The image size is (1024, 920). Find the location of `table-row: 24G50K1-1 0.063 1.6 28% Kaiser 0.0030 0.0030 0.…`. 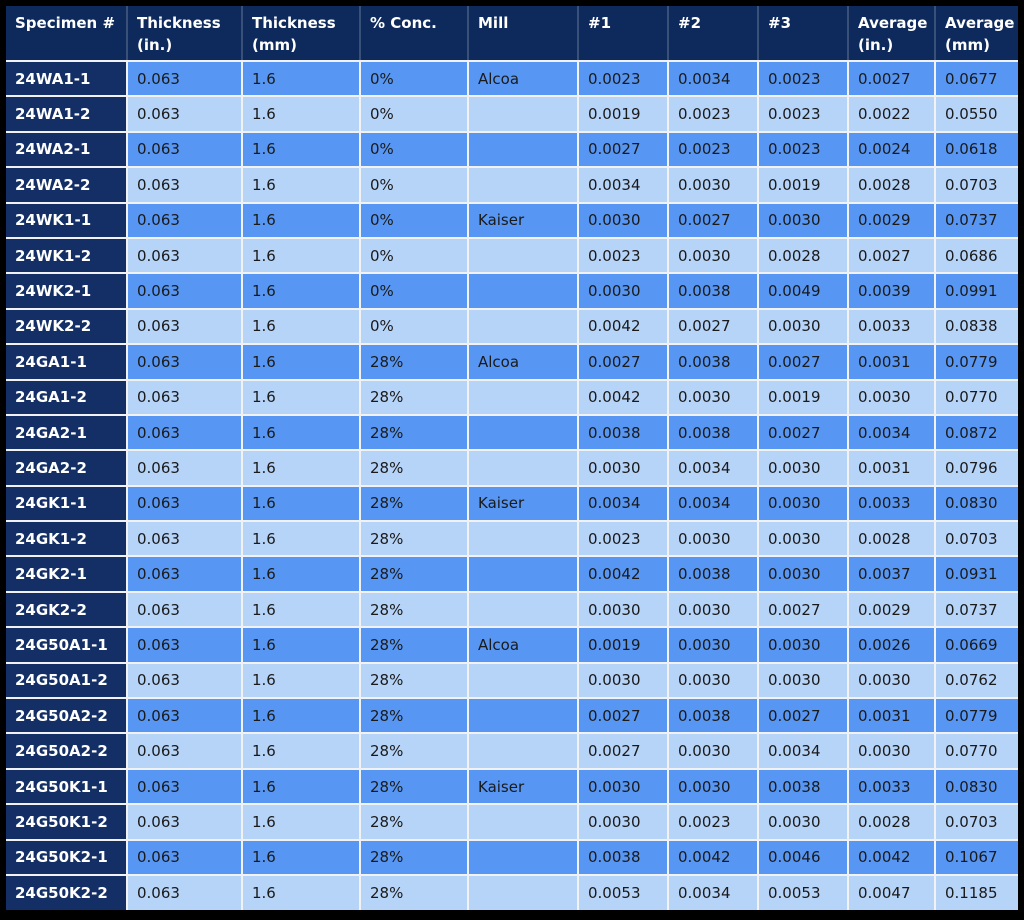

table-row: 24G50K1-1 0.063 1.6 28% Kaiser 0.0030 0.0030 0.… is located at coordinates (512, 786).